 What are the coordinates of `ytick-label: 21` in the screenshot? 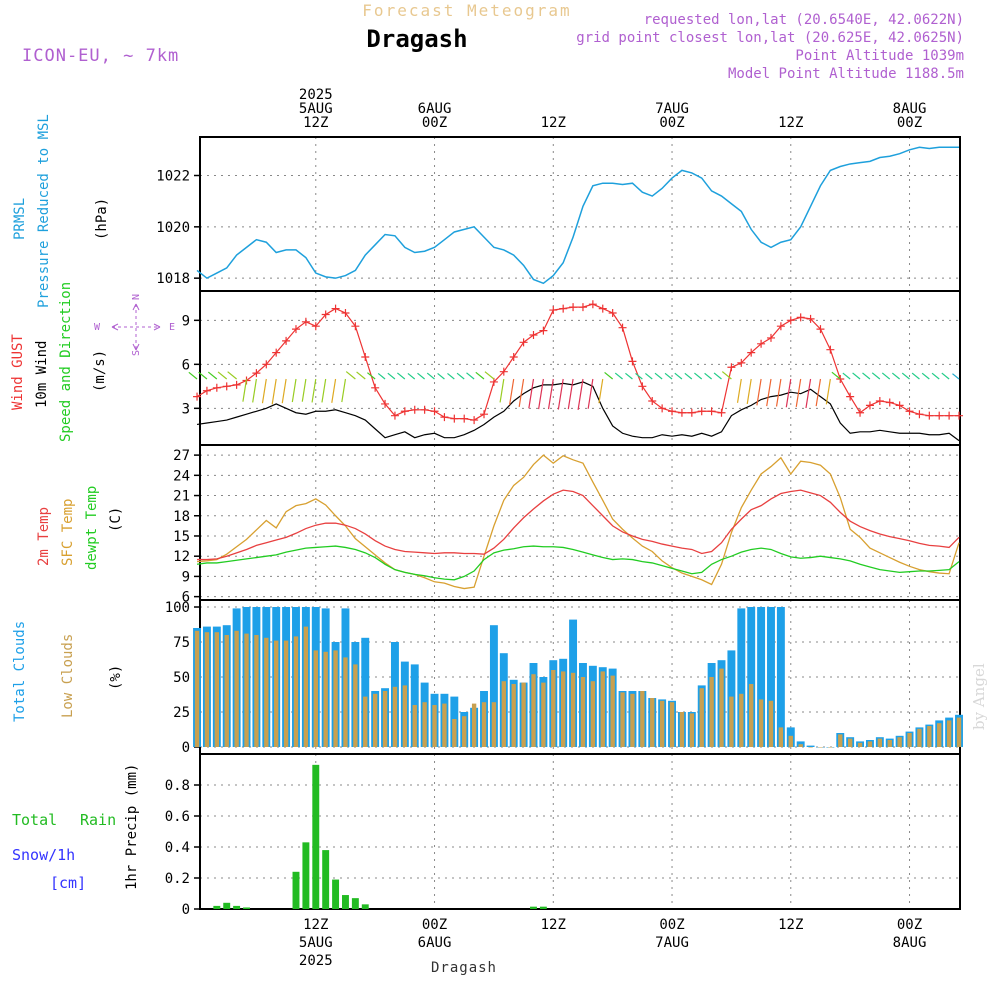 It's located at (181, 497).